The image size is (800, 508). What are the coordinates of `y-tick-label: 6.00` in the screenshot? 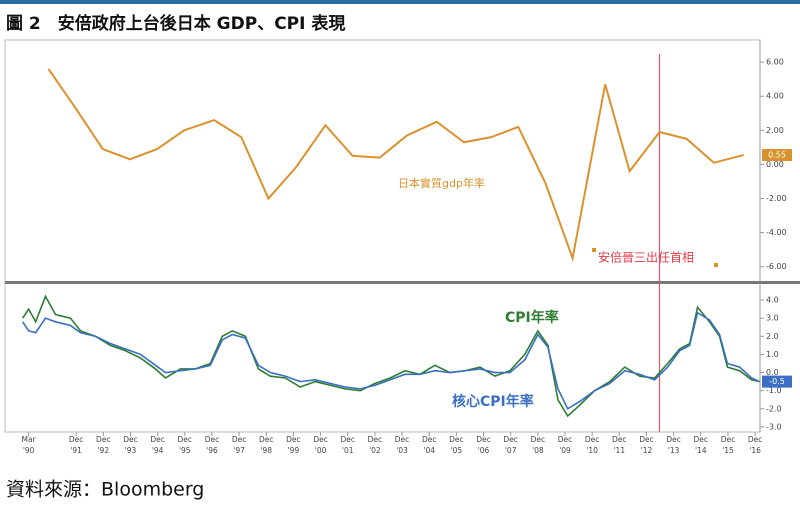 It's located at (775, 62).